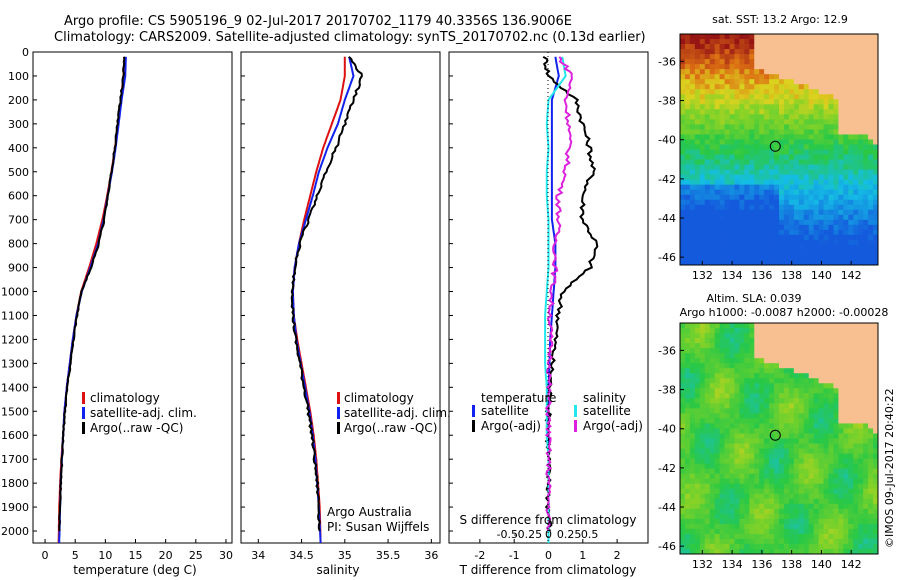  Describe the element at coordinates (326, 300) in the screenshot. I see `salinity-series` at that location.